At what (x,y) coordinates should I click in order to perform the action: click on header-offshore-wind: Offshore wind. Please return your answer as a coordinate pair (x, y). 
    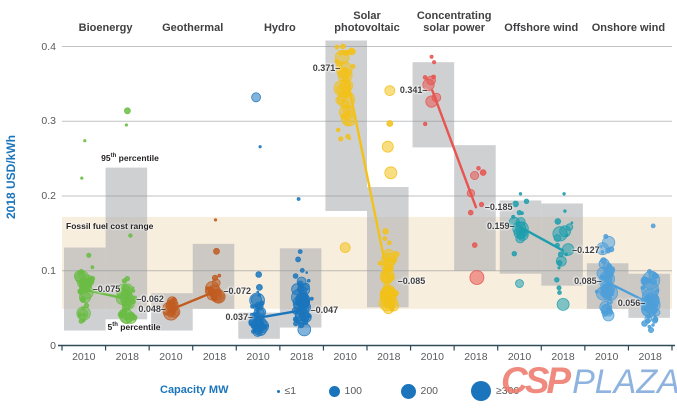
    Looking at the image, I should click on (541, 27).